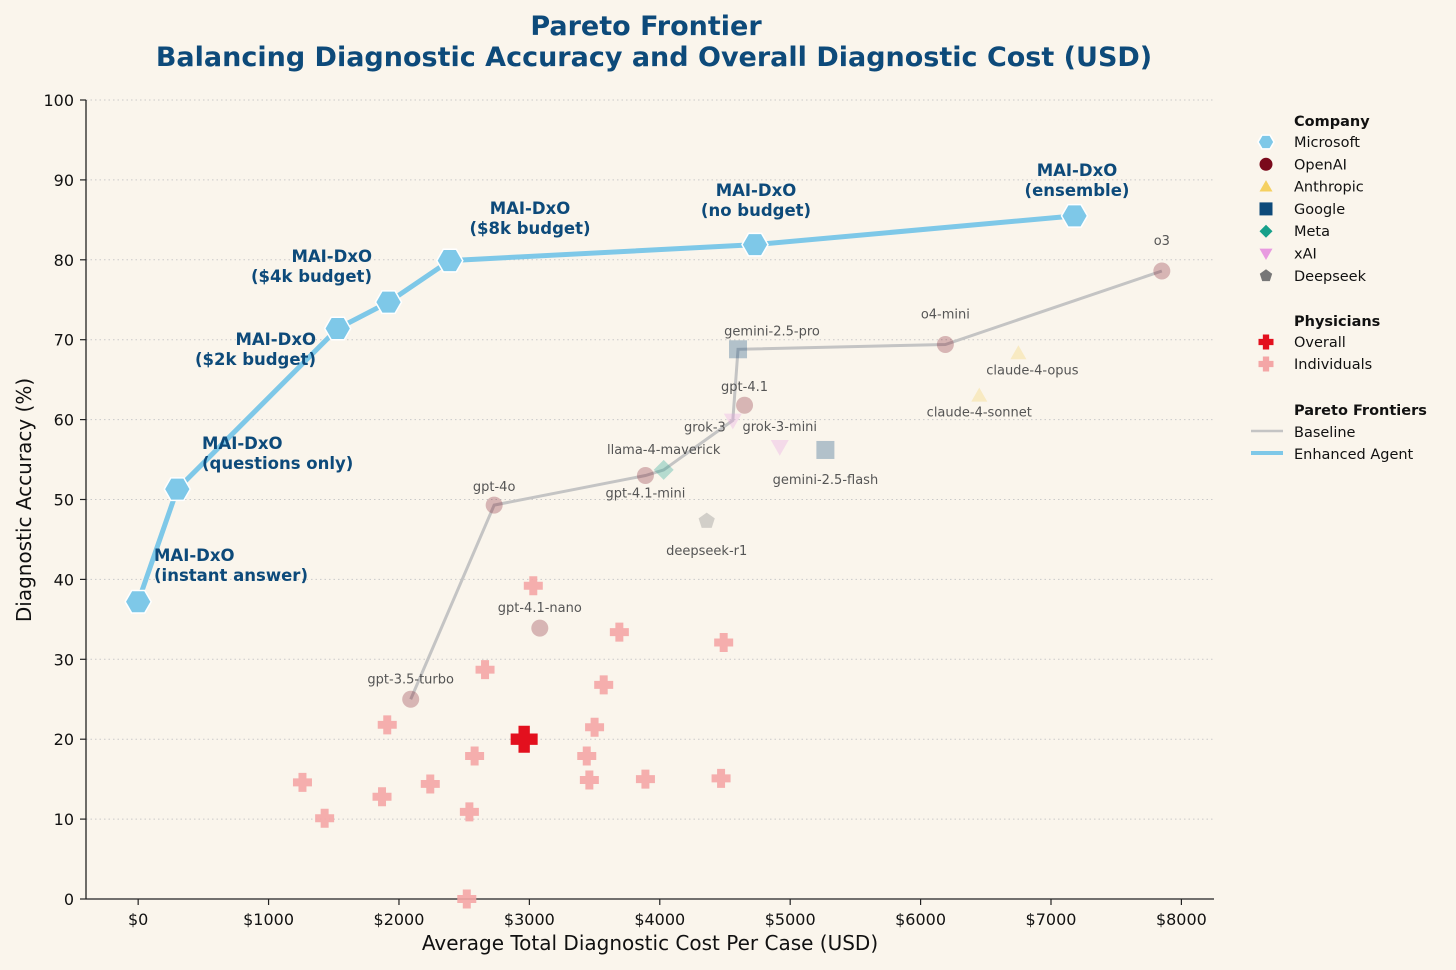 This screenshot has height=970, width=1456. Describe the element at coordinates (705, 427) in the screenshot. I see `model-label-grok-3: grok-3` at that location.